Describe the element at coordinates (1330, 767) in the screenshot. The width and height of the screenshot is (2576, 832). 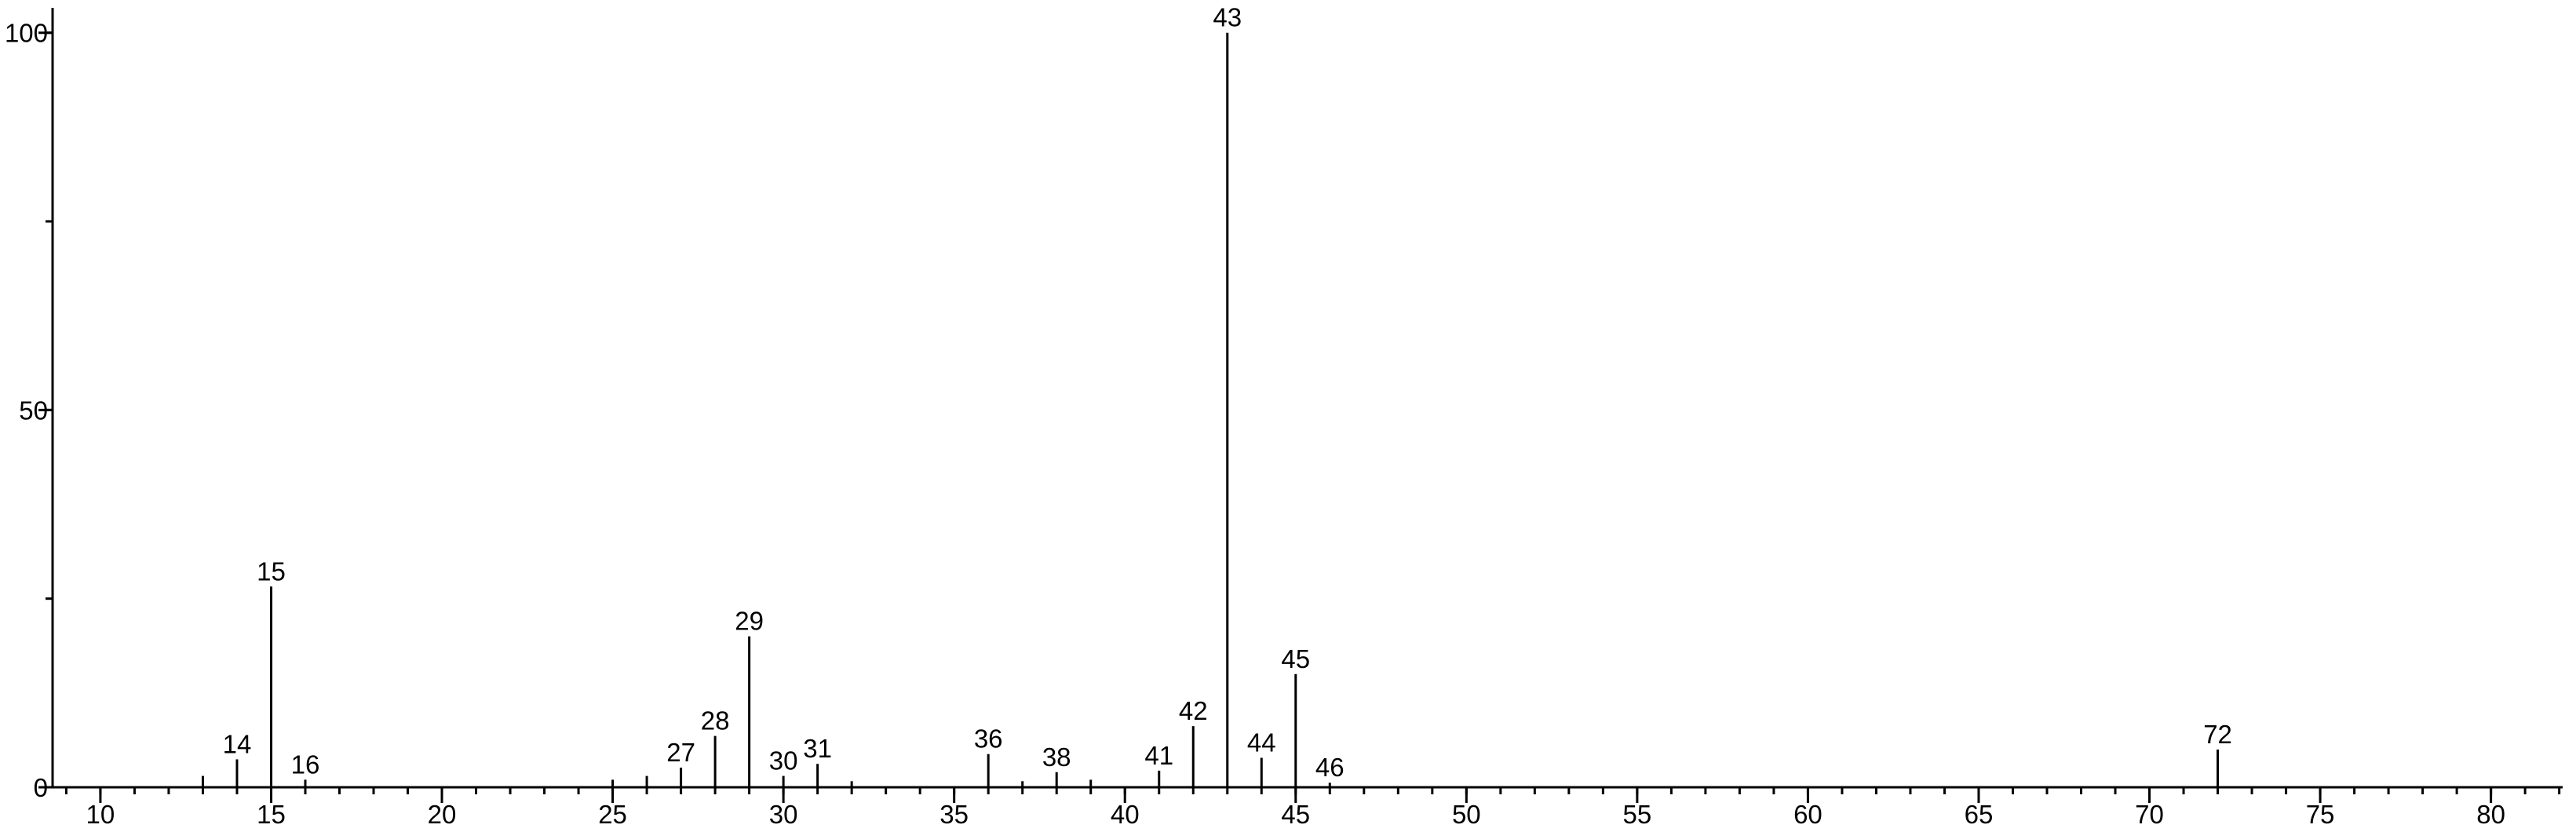
I see `peak-label: 46` at that location.